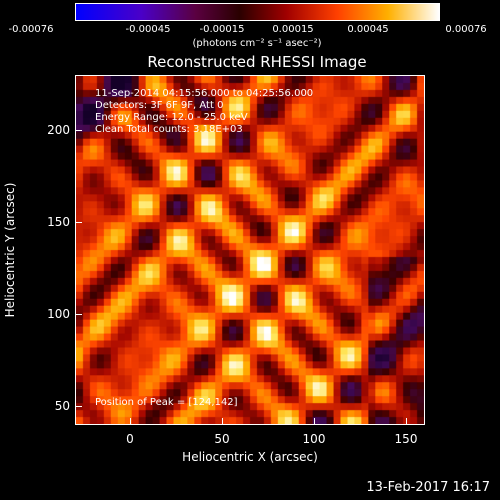  I want to click on x-tick-label: 150, so click(406, 439).